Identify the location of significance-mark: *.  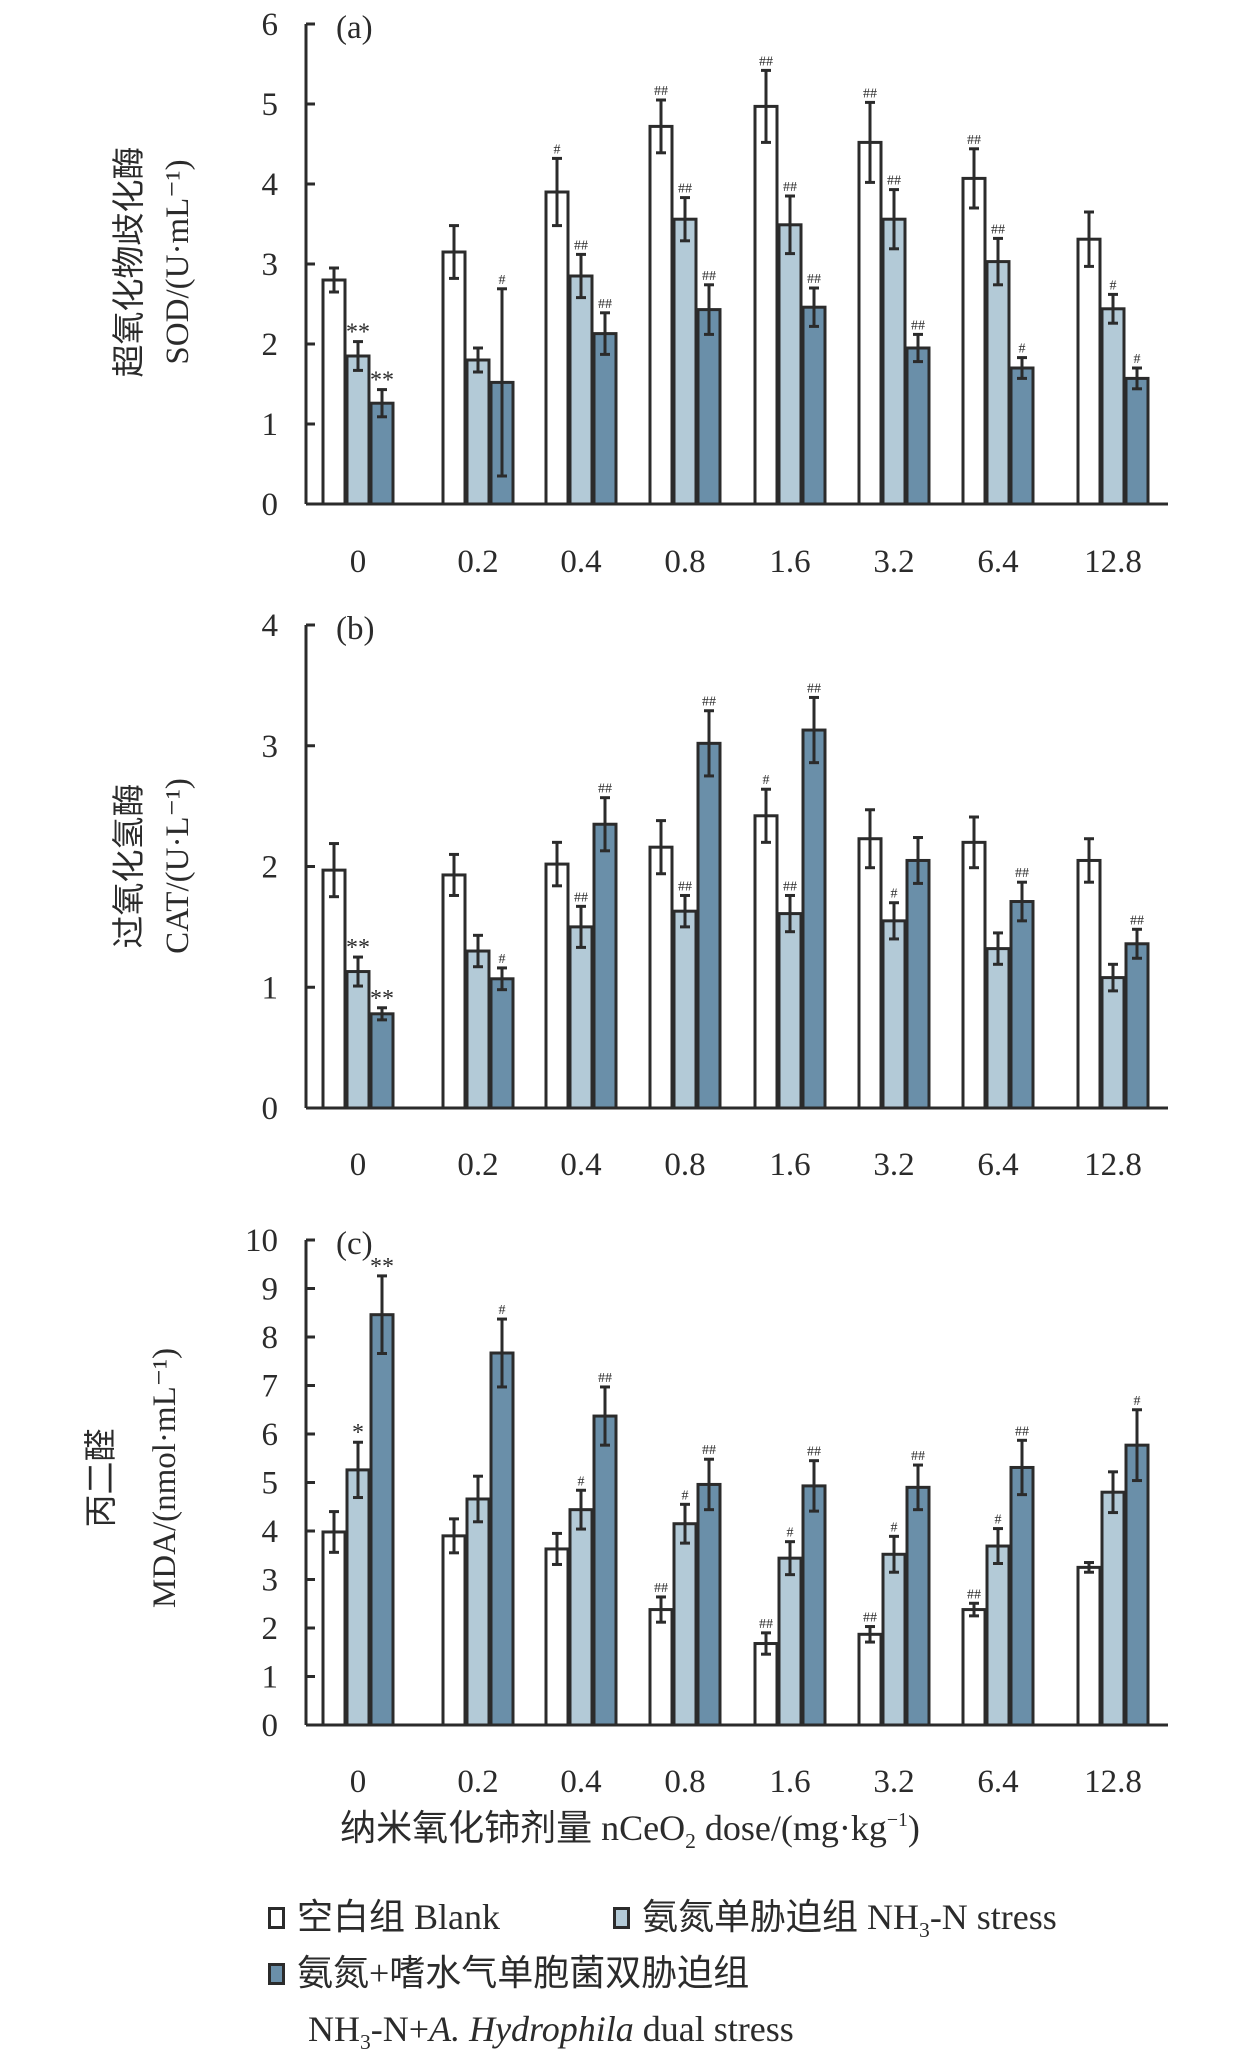
(358, 1433).